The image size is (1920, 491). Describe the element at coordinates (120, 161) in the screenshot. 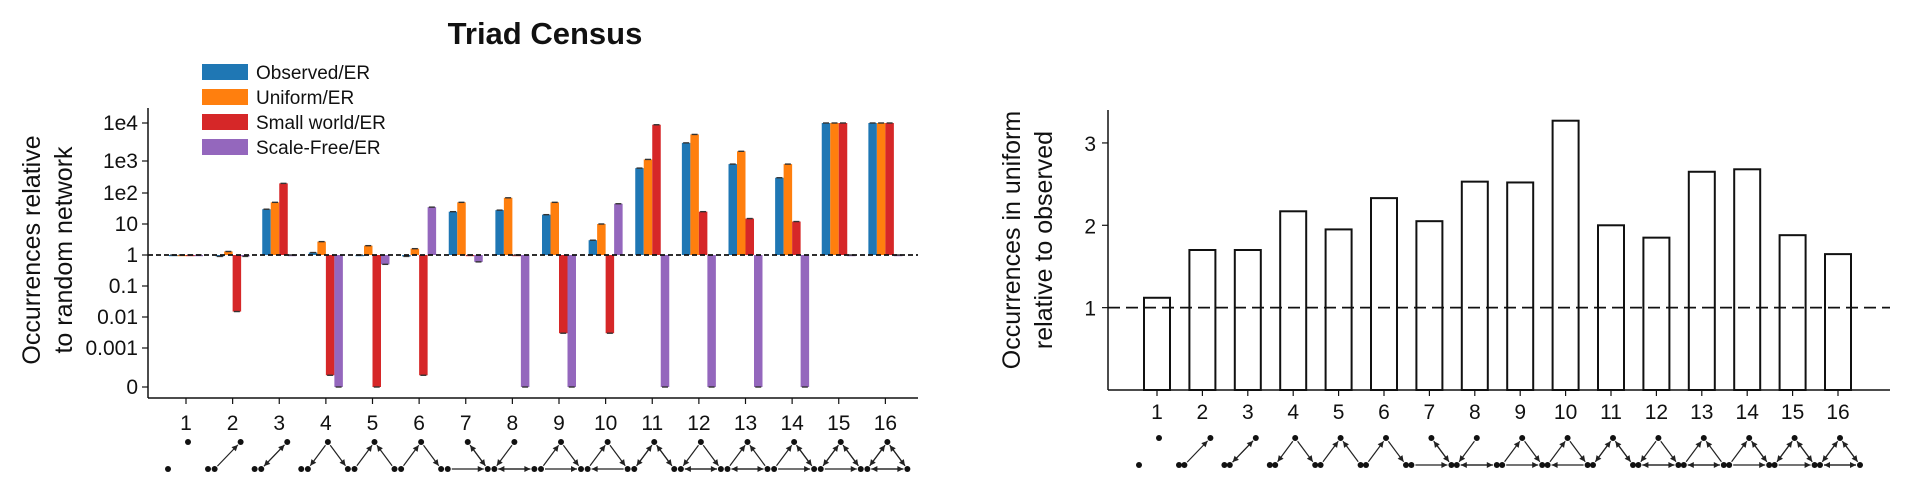

I see `y-tick-label: 1e3` at that location.